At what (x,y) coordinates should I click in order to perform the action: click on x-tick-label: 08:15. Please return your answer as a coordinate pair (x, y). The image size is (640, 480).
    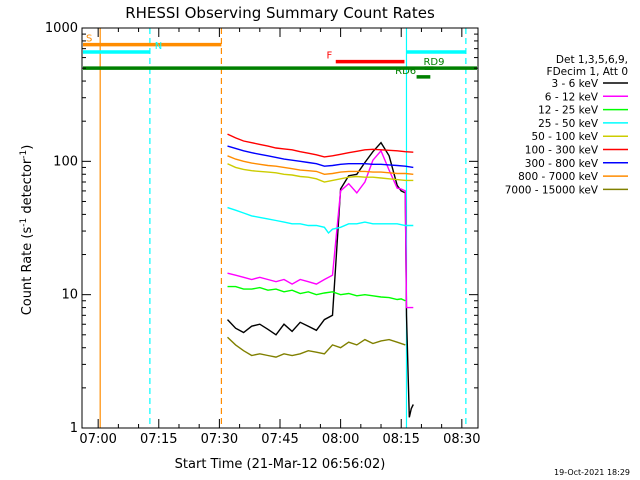
    Looking at the image, I should click on (400, 439).